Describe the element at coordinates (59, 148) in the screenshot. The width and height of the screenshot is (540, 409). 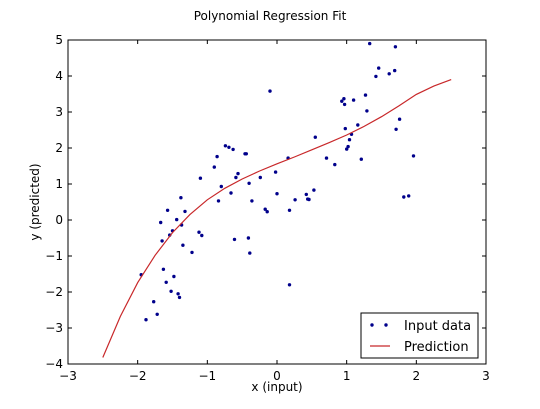
I see `y-tick-label: 2` at that location.